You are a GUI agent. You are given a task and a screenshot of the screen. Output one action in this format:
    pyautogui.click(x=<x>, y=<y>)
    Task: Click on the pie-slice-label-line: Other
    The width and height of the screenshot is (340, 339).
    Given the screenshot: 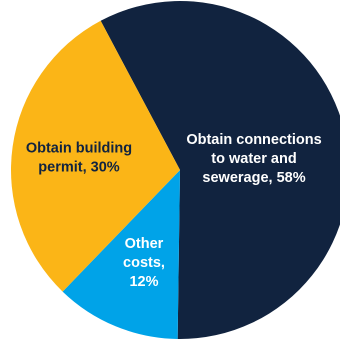 What is the action you would take?
    pyautogui.click(x=144, y=244)
    